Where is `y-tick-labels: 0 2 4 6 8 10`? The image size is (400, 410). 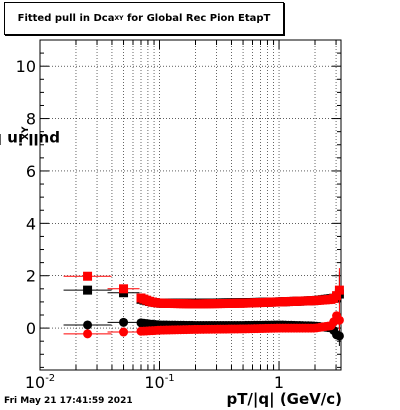
y-tick-labels: 0 2 4 6 8 10 is located at coordinates (26, 197).